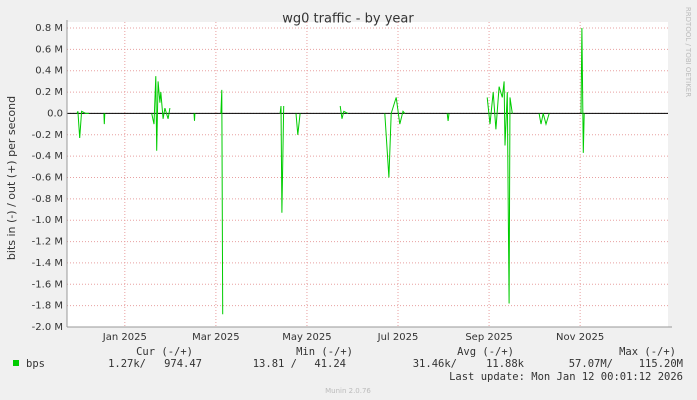 This screenshot has width=697, height=400. I want to click on y-tick-label: -1.0 M, so click(47, 220).